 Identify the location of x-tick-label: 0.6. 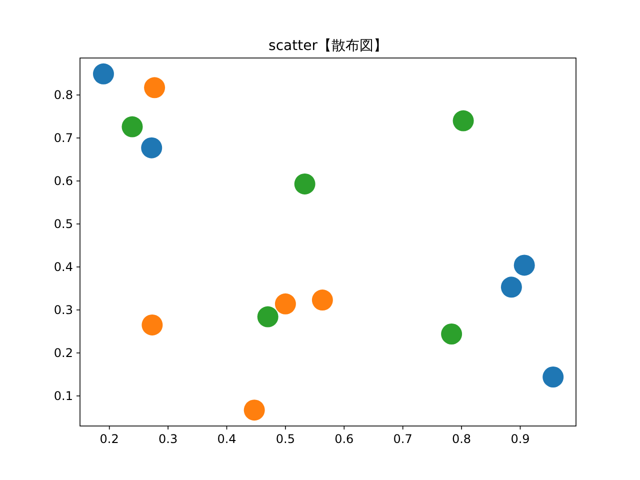
(344, 439).